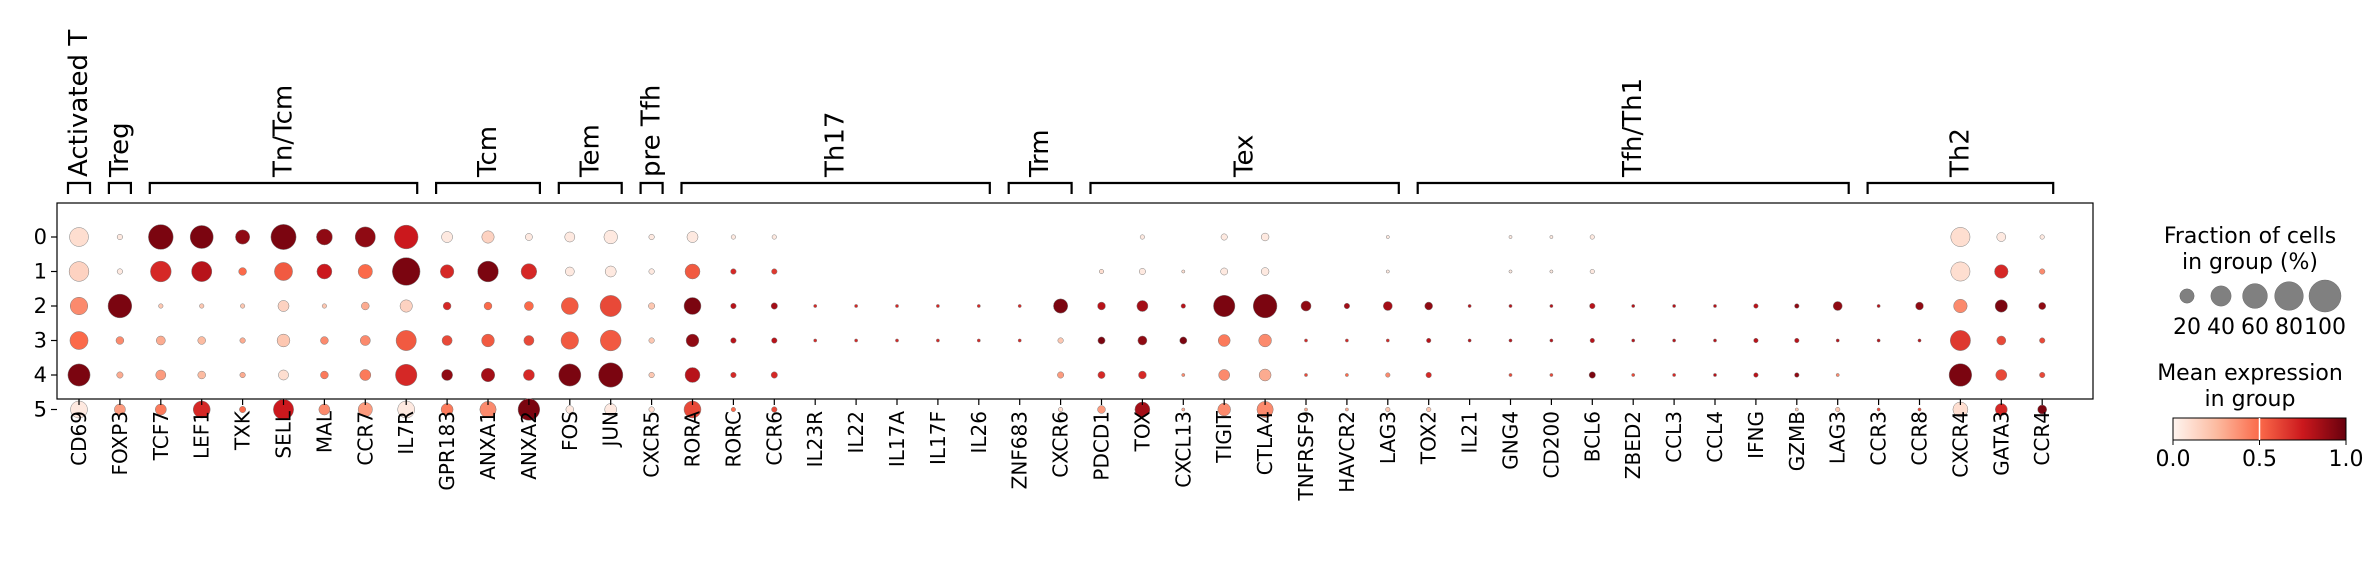  What do you see at coordinates (774, 438) in the screenshot?
I see `gene-label-CCR6: CCR6` at bounding box center [774, 438].